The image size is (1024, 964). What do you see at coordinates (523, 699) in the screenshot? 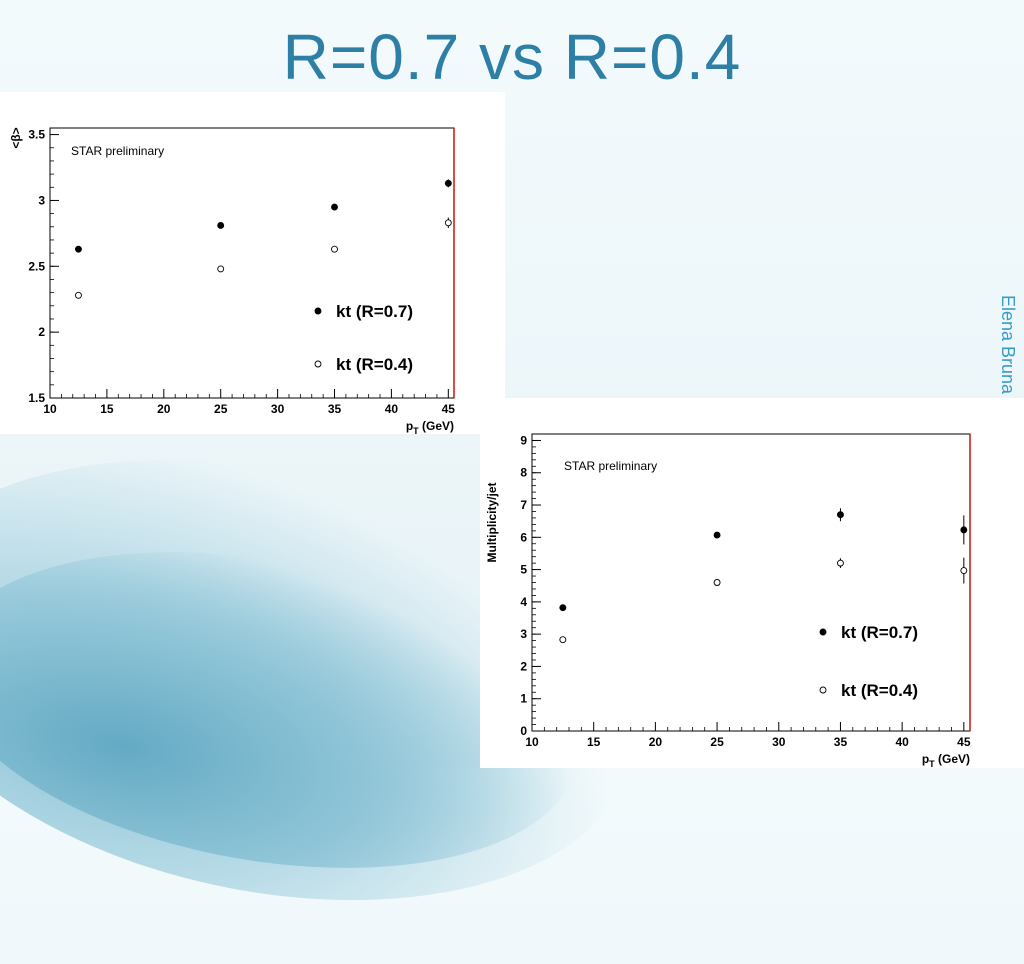
I see `y-tick-label: 1` at bounding box center [523, 699].